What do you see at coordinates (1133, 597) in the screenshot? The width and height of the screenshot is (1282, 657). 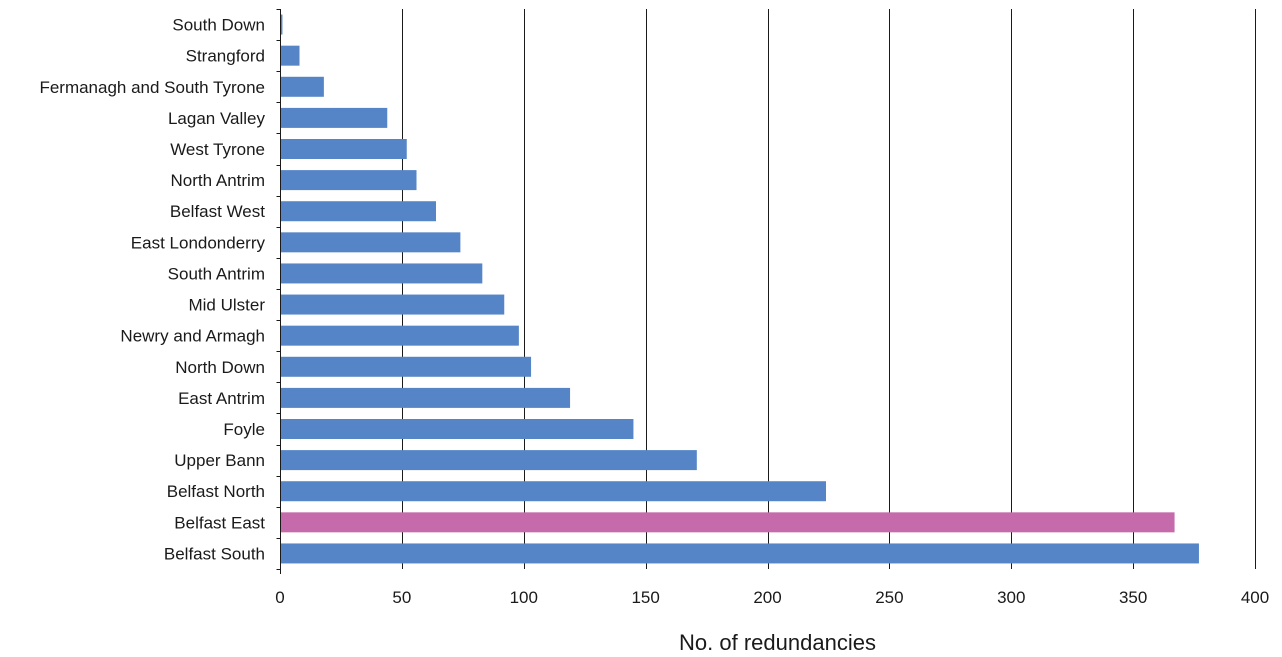 I see `x-tick-label: 350` at bounding box center [1133, 597].